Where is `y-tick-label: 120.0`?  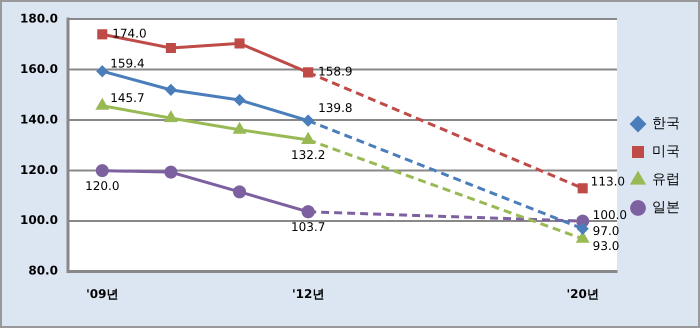 y-tick-label: 120.0 is located at coordinates (39, 169).